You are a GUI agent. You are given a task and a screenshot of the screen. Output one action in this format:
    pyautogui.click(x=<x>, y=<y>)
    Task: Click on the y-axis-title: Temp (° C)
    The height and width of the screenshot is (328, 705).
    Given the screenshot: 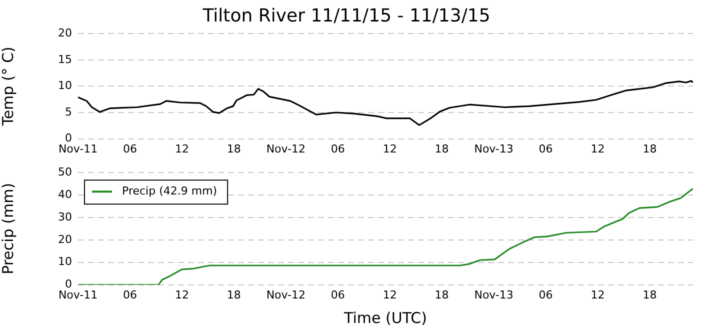 What is the action you would take?
    pyautogui.click(x=8, y=86)
    